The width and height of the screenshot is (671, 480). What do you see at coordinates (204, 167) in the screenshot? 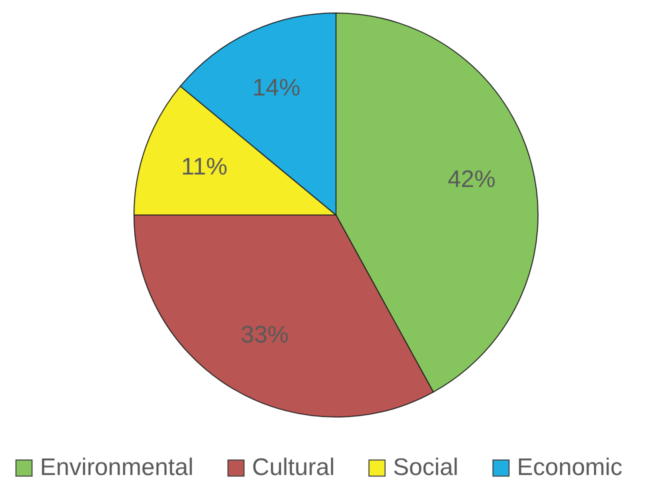
I see `data-label: 11%` at bounding box center [204, 167].